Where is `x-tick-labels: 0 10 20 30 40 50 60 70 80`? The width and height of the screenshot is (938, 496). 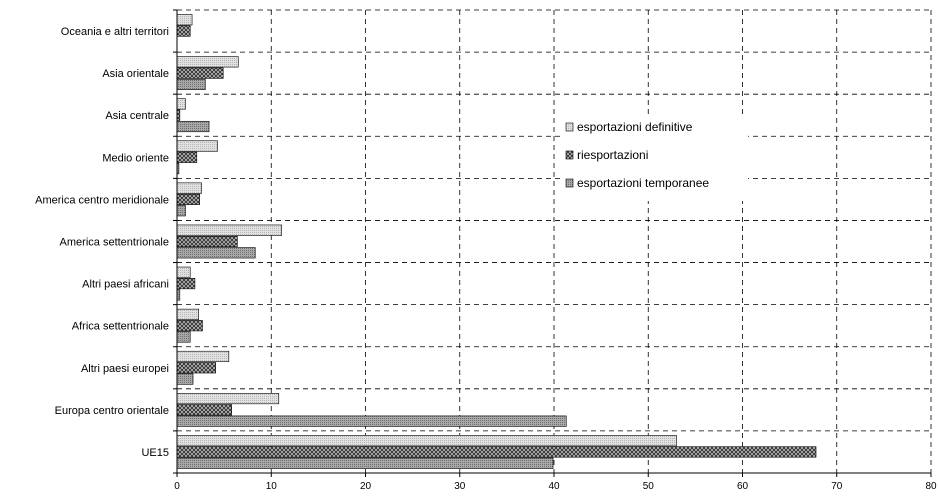
x-tick-labels: 0 10 20 30 40 50 60 70 80 is located at coordinates (555, 486).